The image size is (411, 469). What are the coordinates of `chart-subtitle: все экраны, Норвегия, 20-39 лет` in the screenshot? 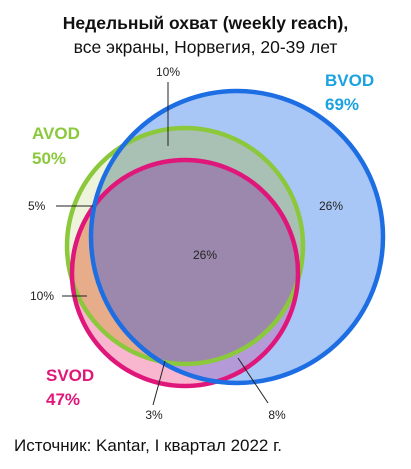 It's located at (205, 47).